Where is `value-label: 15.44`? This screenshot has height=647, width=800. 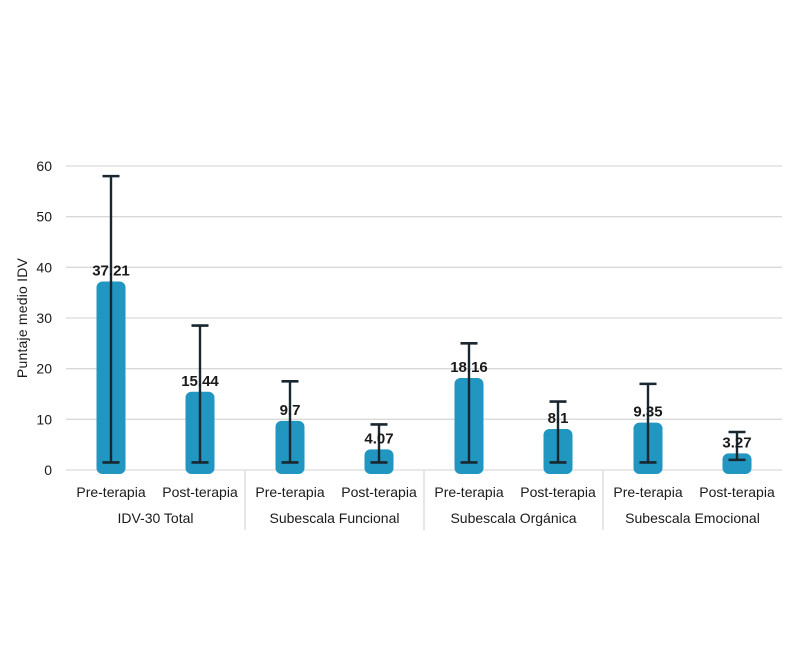 value-label: 15.44 is located at coordinates (200, 381).